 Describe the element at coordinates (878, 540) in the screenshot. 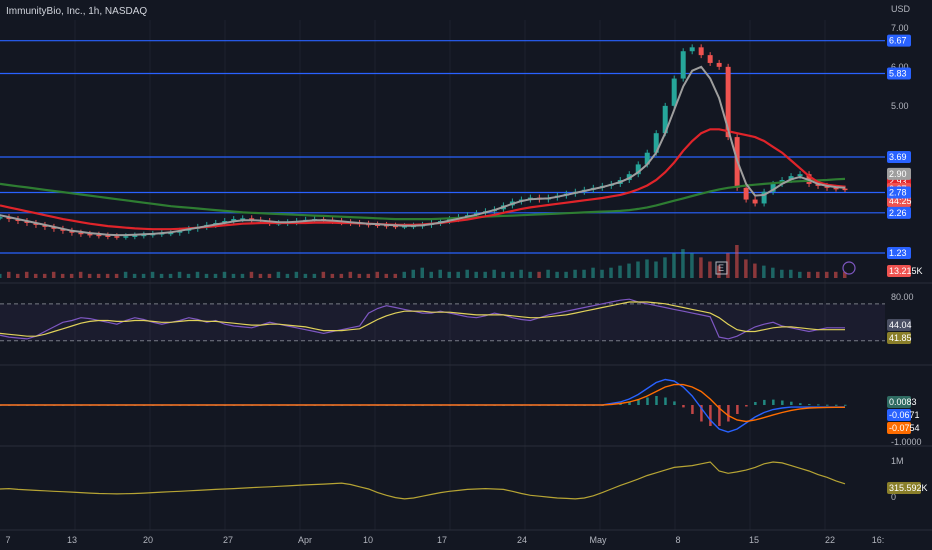

I see `x-tick-label: 16:` at that location.